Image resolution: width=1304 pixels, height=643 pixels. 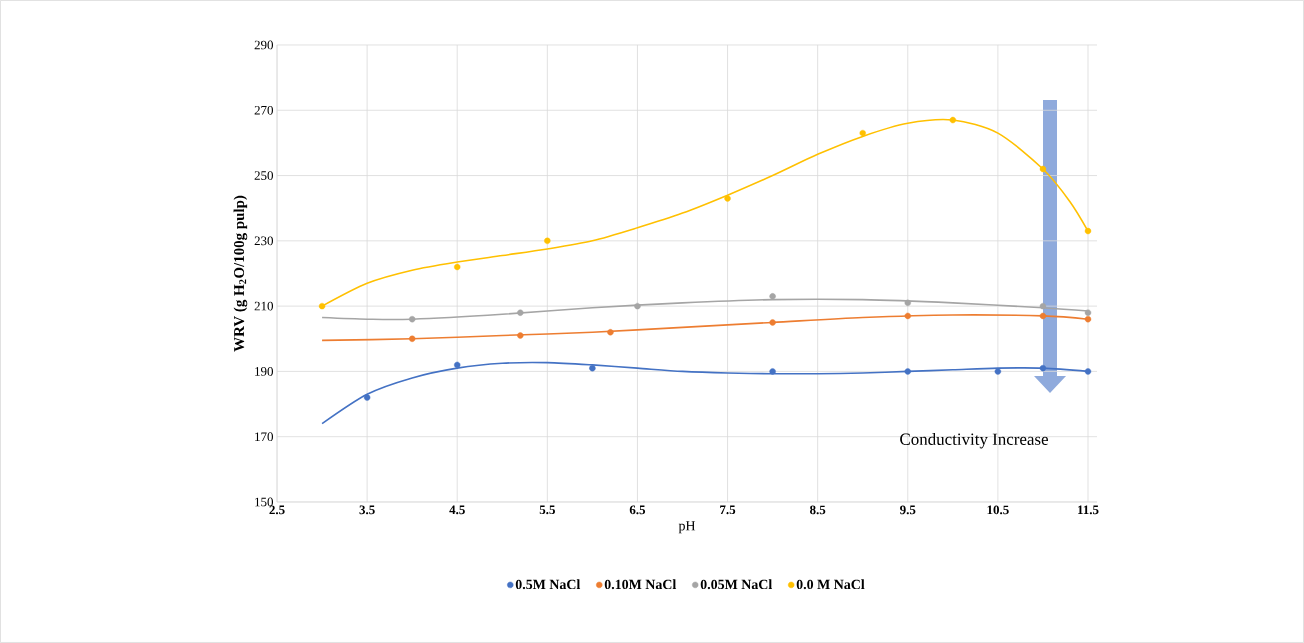 I want to click on y-tick-label: 170, so click(x=264, y=437).